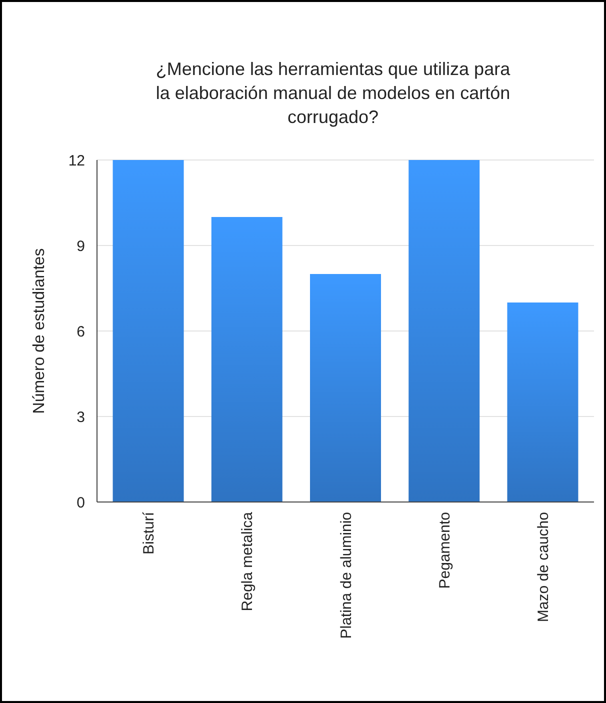 This screenshot has width=606, height=703. What do you see at coordinates (80, 503) in the screenshot?
I see `y-tick-label: 0` at bounding box center [80, 503].